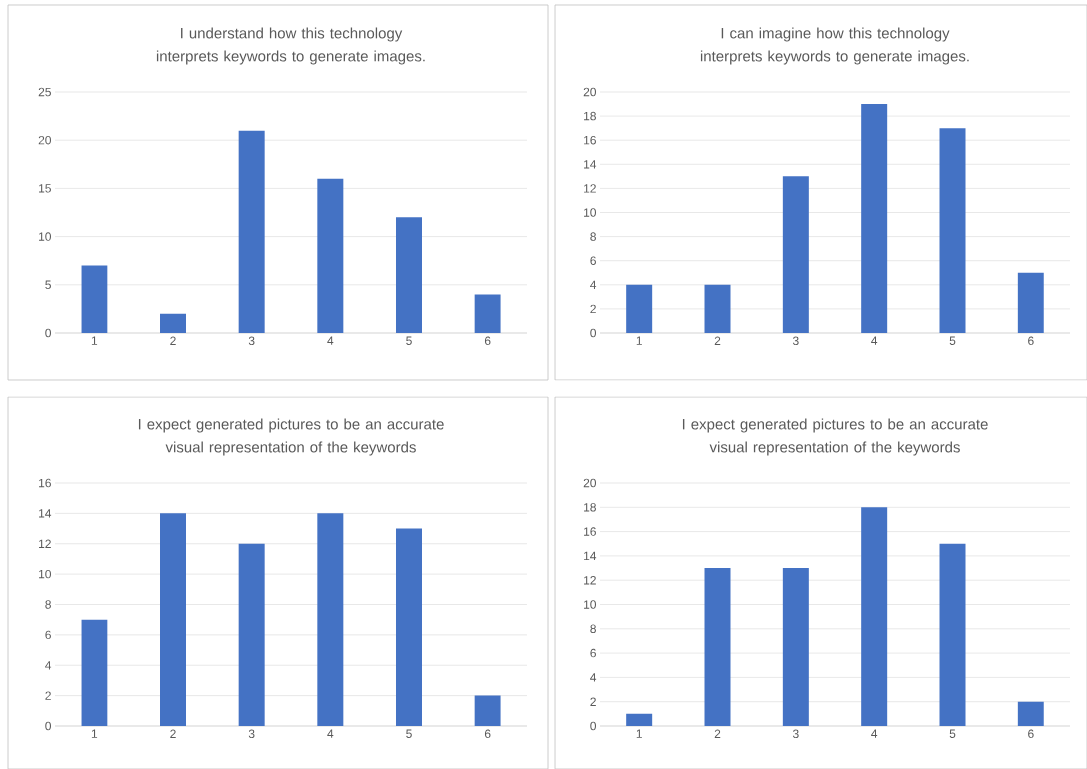  Describe the element at coordinates (290, 46) in the screenshot. I see `chart-title: I understand how this technology interprets keywords to generate images.` at that location.